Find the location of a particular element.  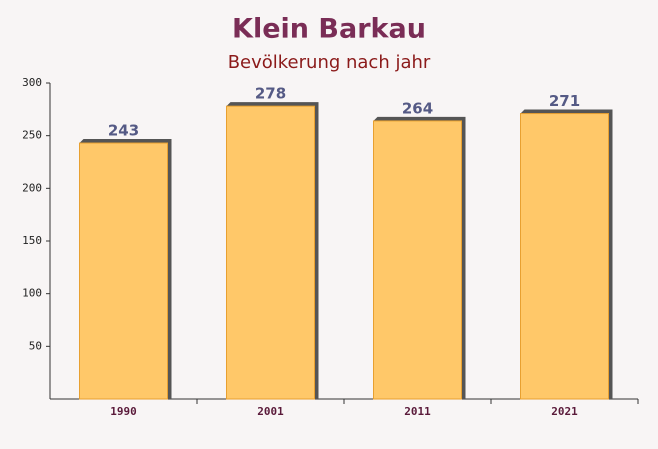

value-label: 278 is located at coordinates (270, 94).